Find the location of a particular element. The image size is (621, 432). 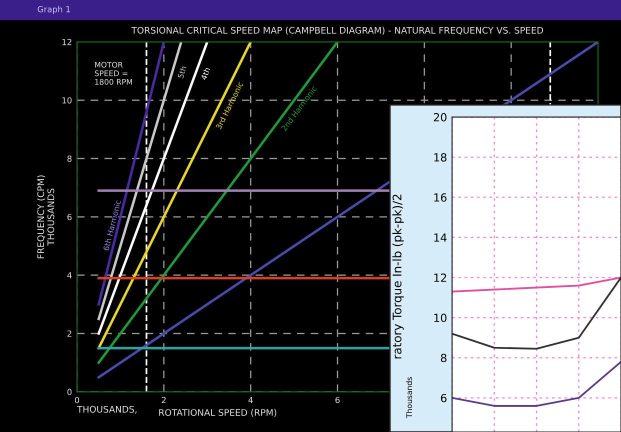

y-tick-label: 2 is located at coordinates (69, 333).